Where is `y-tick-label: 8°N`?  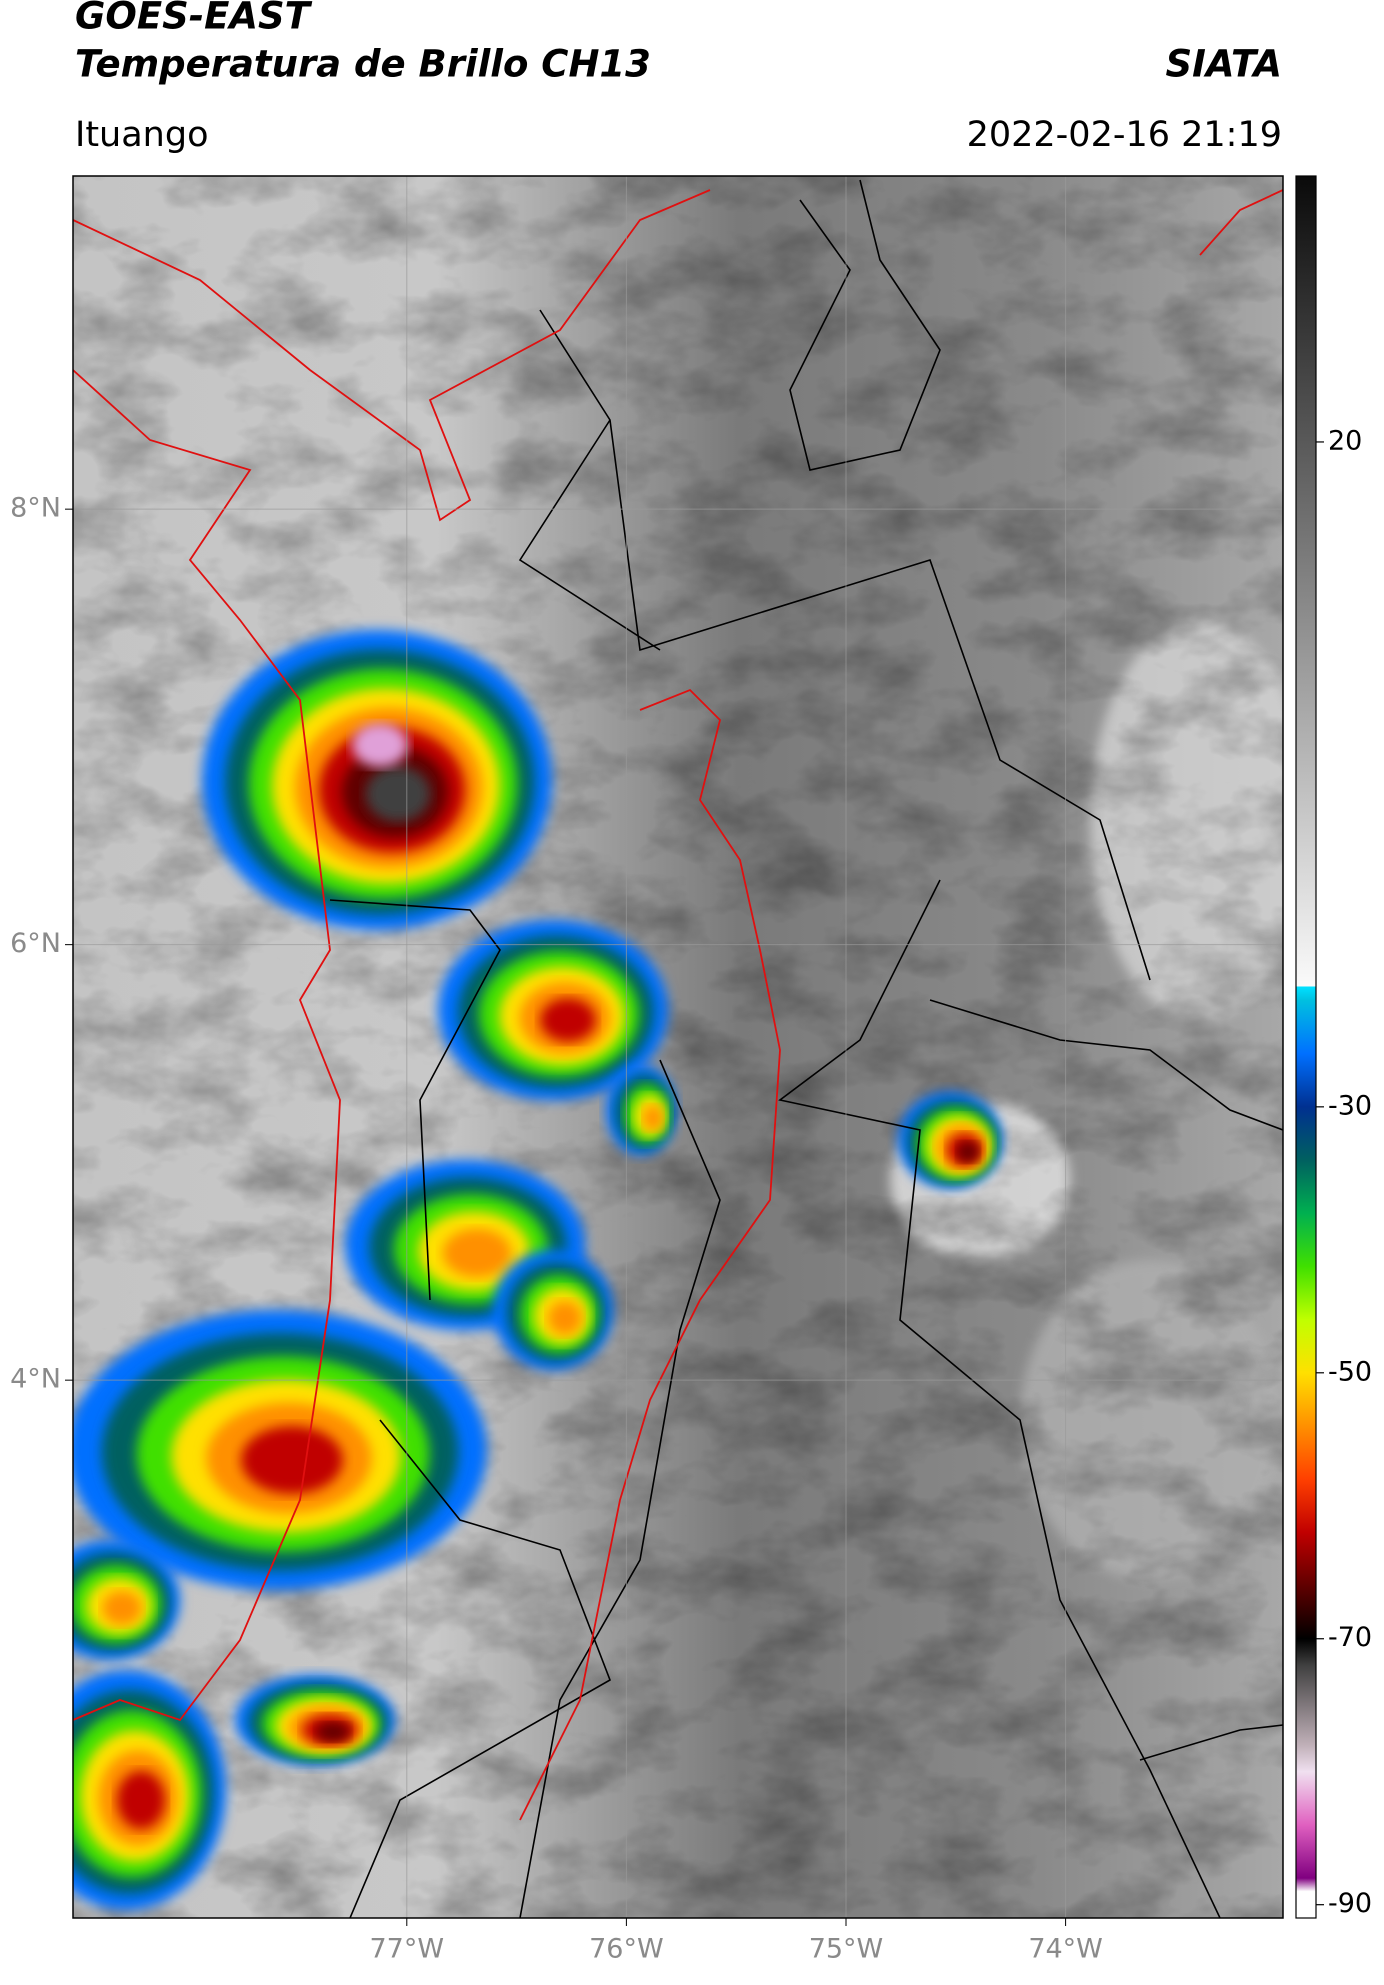 y-tick-label: 8°N is located at coordinates (35, 508).